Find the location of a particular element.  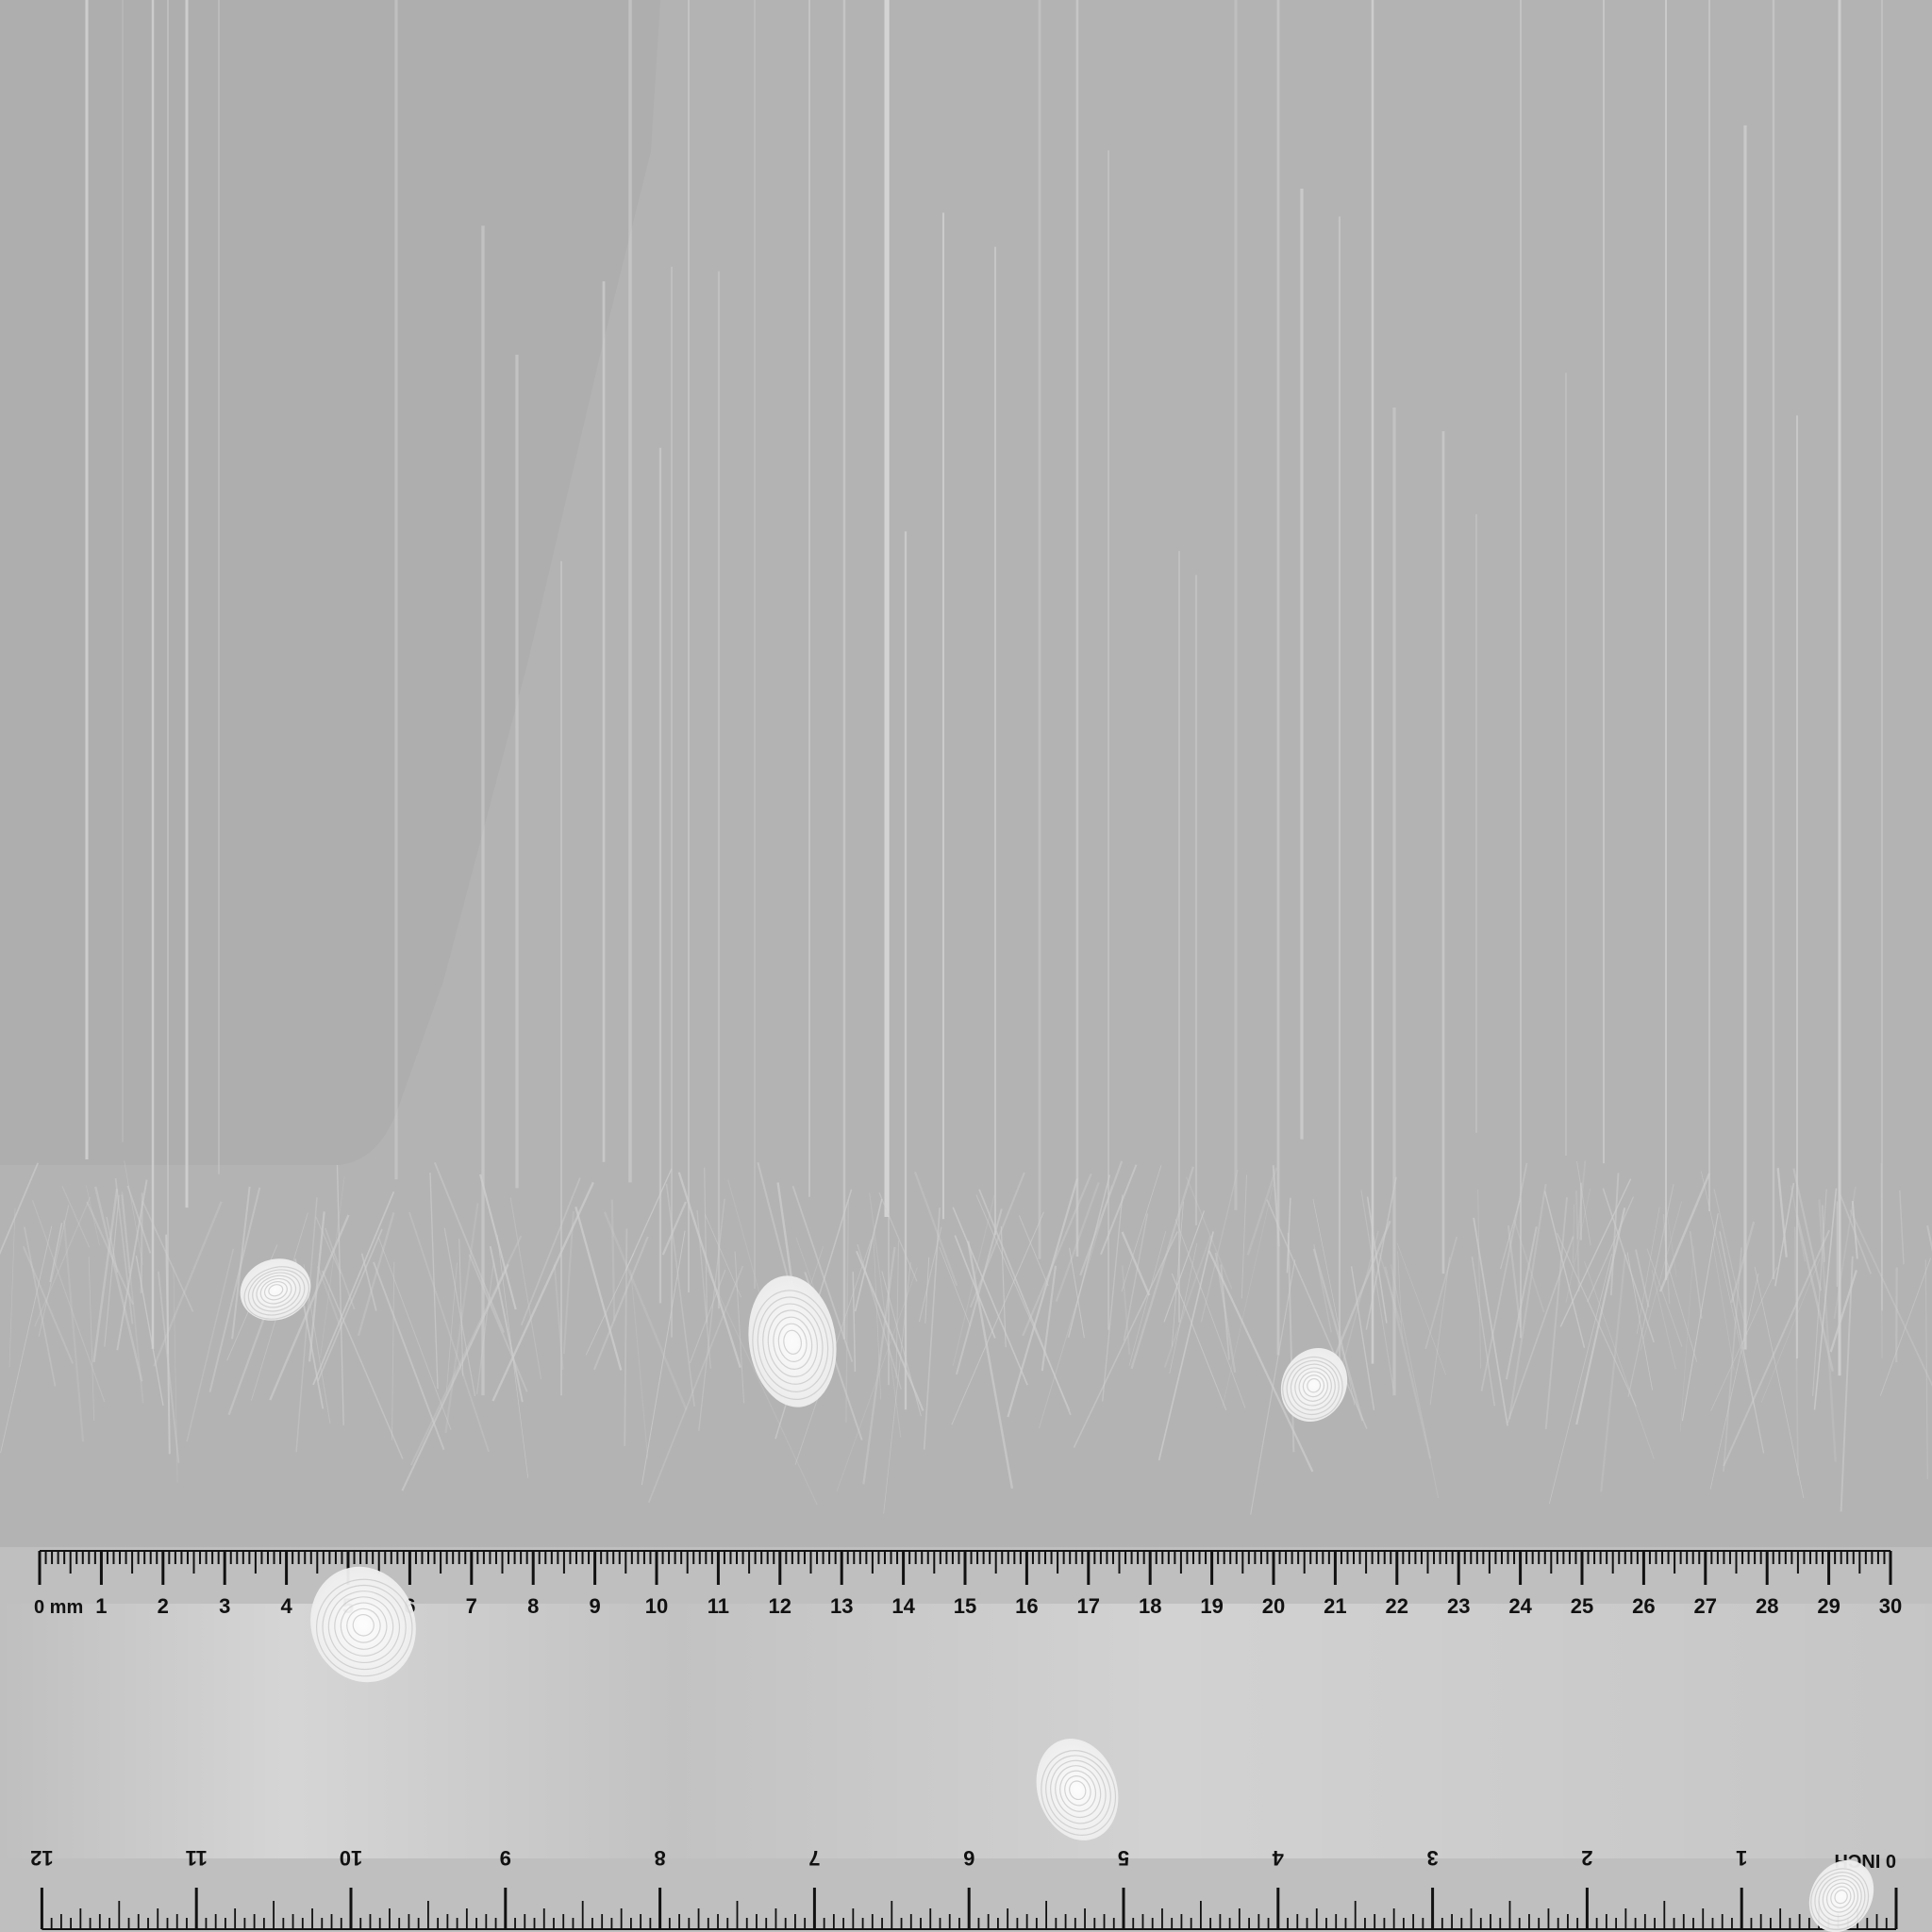

mm-tick-label: 16 is located at coordinates (1027, 1606).